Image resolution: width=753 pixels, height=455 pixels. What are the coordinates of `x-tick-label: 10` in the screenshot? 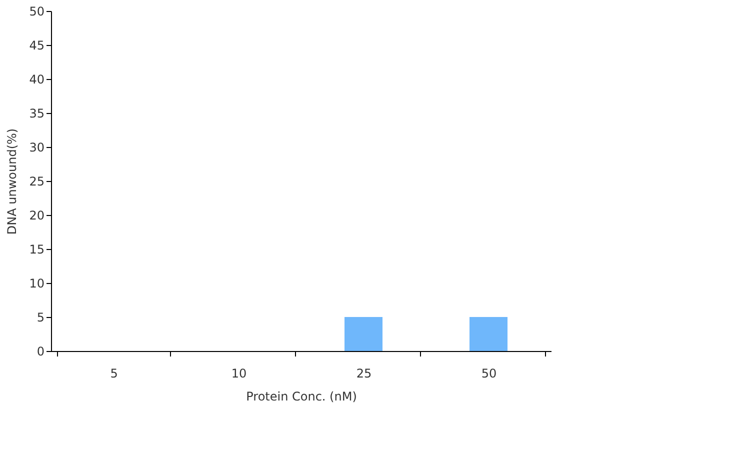 It's located at (239, 373).